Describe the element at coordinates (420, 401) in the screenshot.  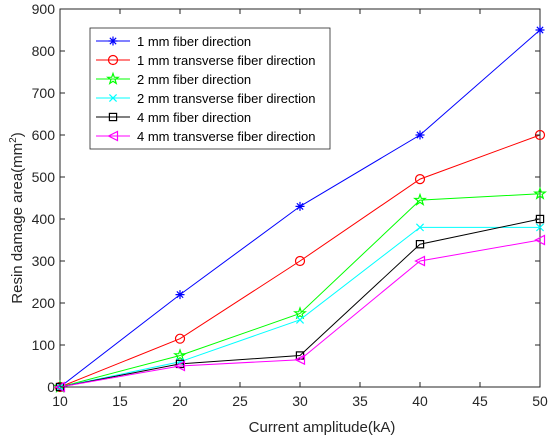
I see `x-tick-label: 40` at that location.